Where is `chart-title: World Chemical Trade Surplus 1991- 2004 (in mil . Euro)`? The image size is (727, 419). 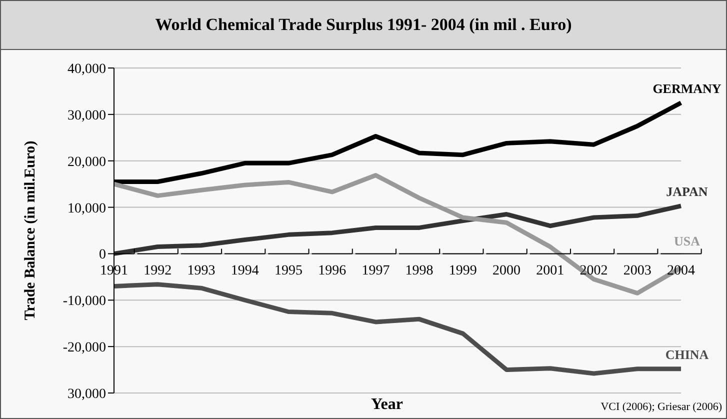
chart-title: World Chemical Trade Surplus 1991- 2004 (in mil . Euro) is located at coordinates (363, 25).